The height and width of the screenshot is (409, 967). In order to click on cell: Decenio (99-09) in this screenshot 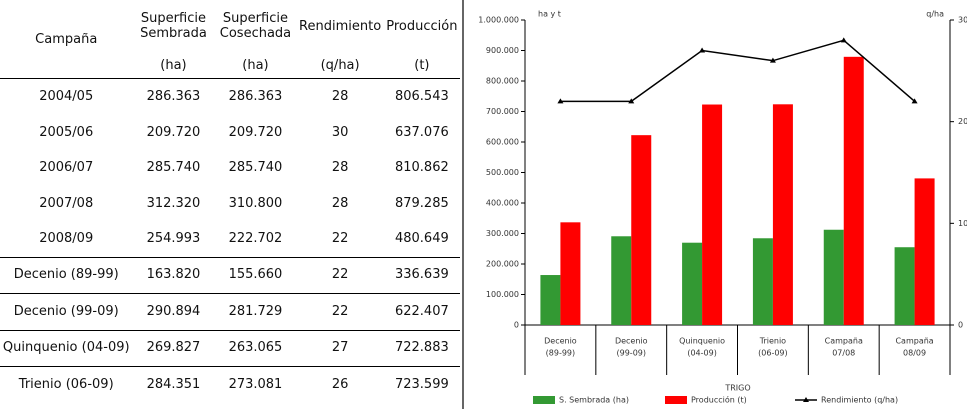, I will do `click(66, 311)`.